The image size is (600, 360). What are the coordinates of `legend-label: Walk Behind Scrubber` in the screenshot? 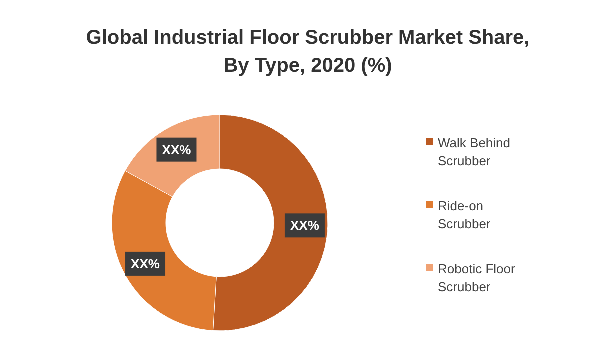 It's located at (474, 152).